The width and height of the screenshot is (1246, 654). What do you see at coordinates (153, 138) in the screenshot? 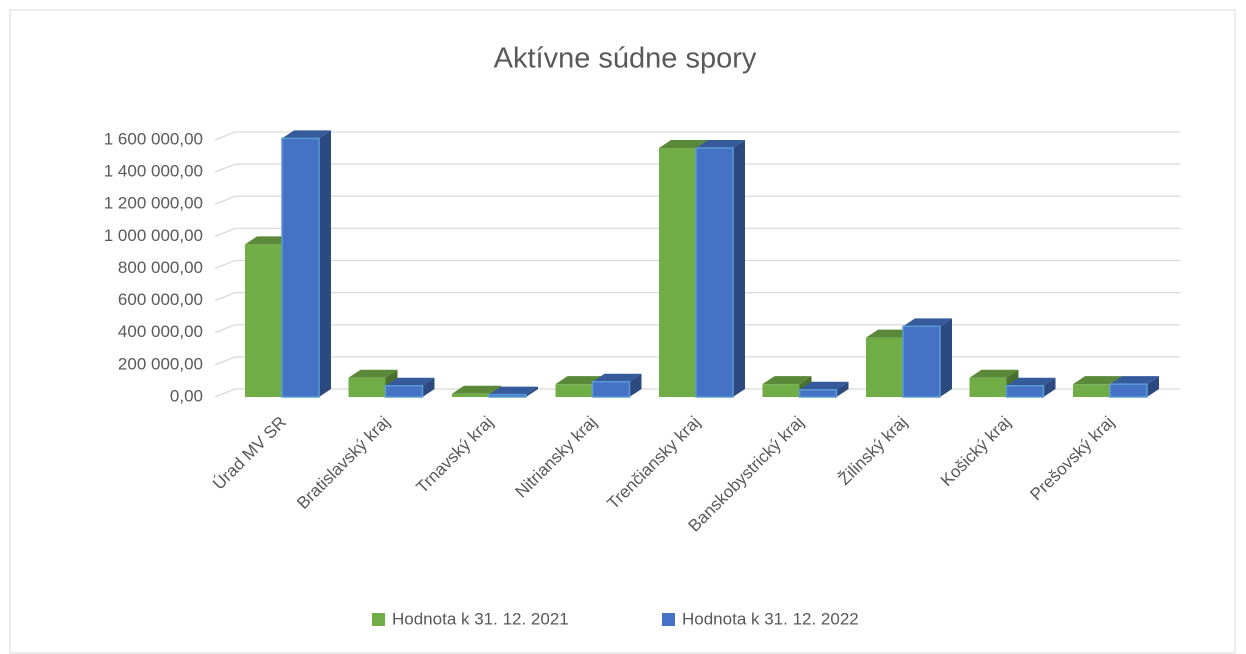
I see `y-tick-label: 1 600 000,00` at bounding box center [153, 138].